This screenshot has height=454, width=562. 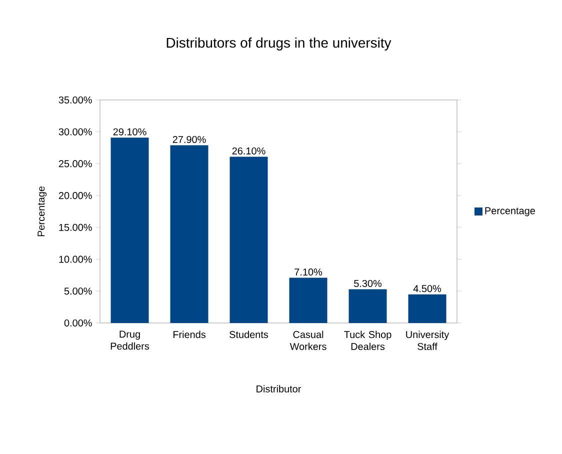 I want to click on x-tick-label: University Staff, so click(x=428, y=340).